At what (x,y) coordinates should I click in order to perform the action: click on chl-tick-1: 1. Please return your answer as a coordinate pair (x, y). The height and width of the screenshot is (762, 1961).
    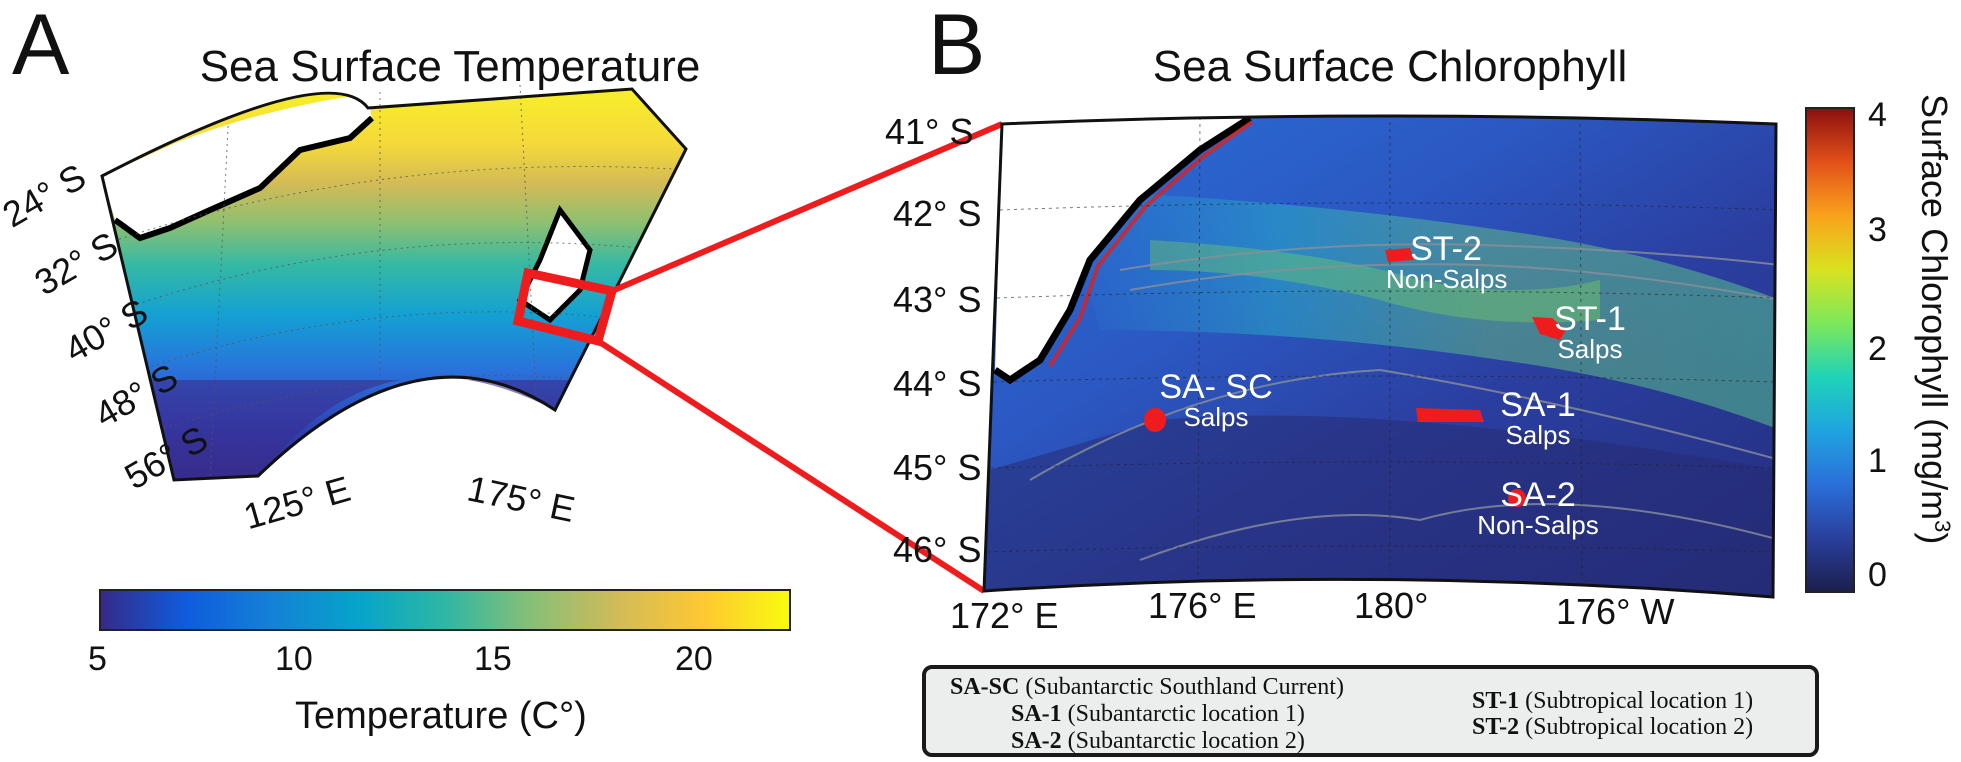
    Looking at the image, I should click on (1877, 461).